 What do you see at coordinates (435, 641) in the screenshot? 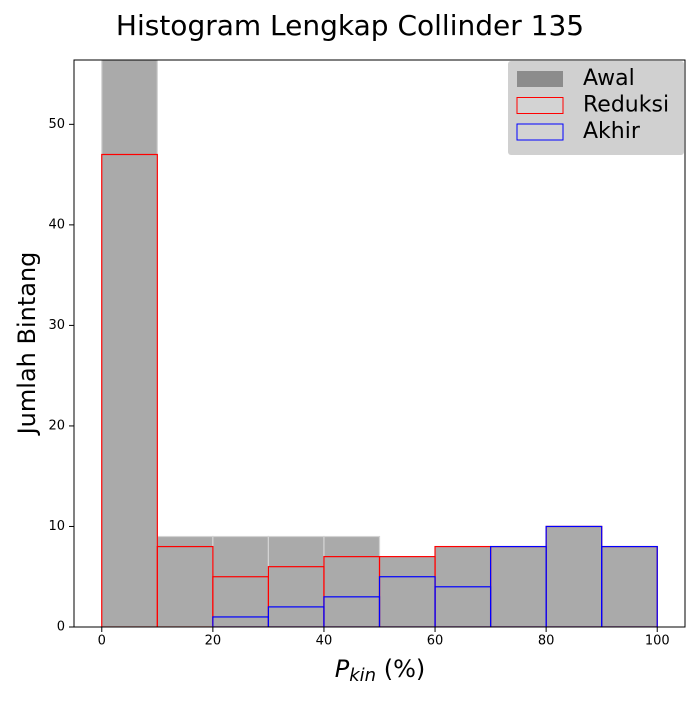
I see `x-tick-label: 60` at bounding box center [435, 641].